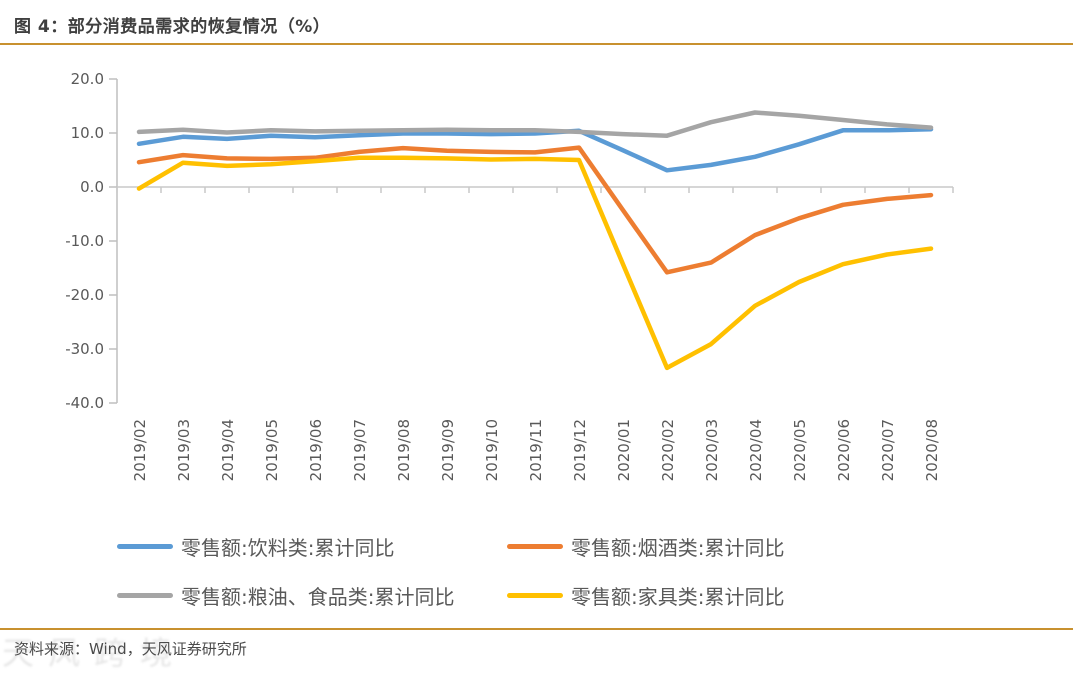 This screenshot has height=674, width=1073. Describe the element at coordinates (84, 295) in the screenshot. I see `y-tick-label: -20.0` at that location.